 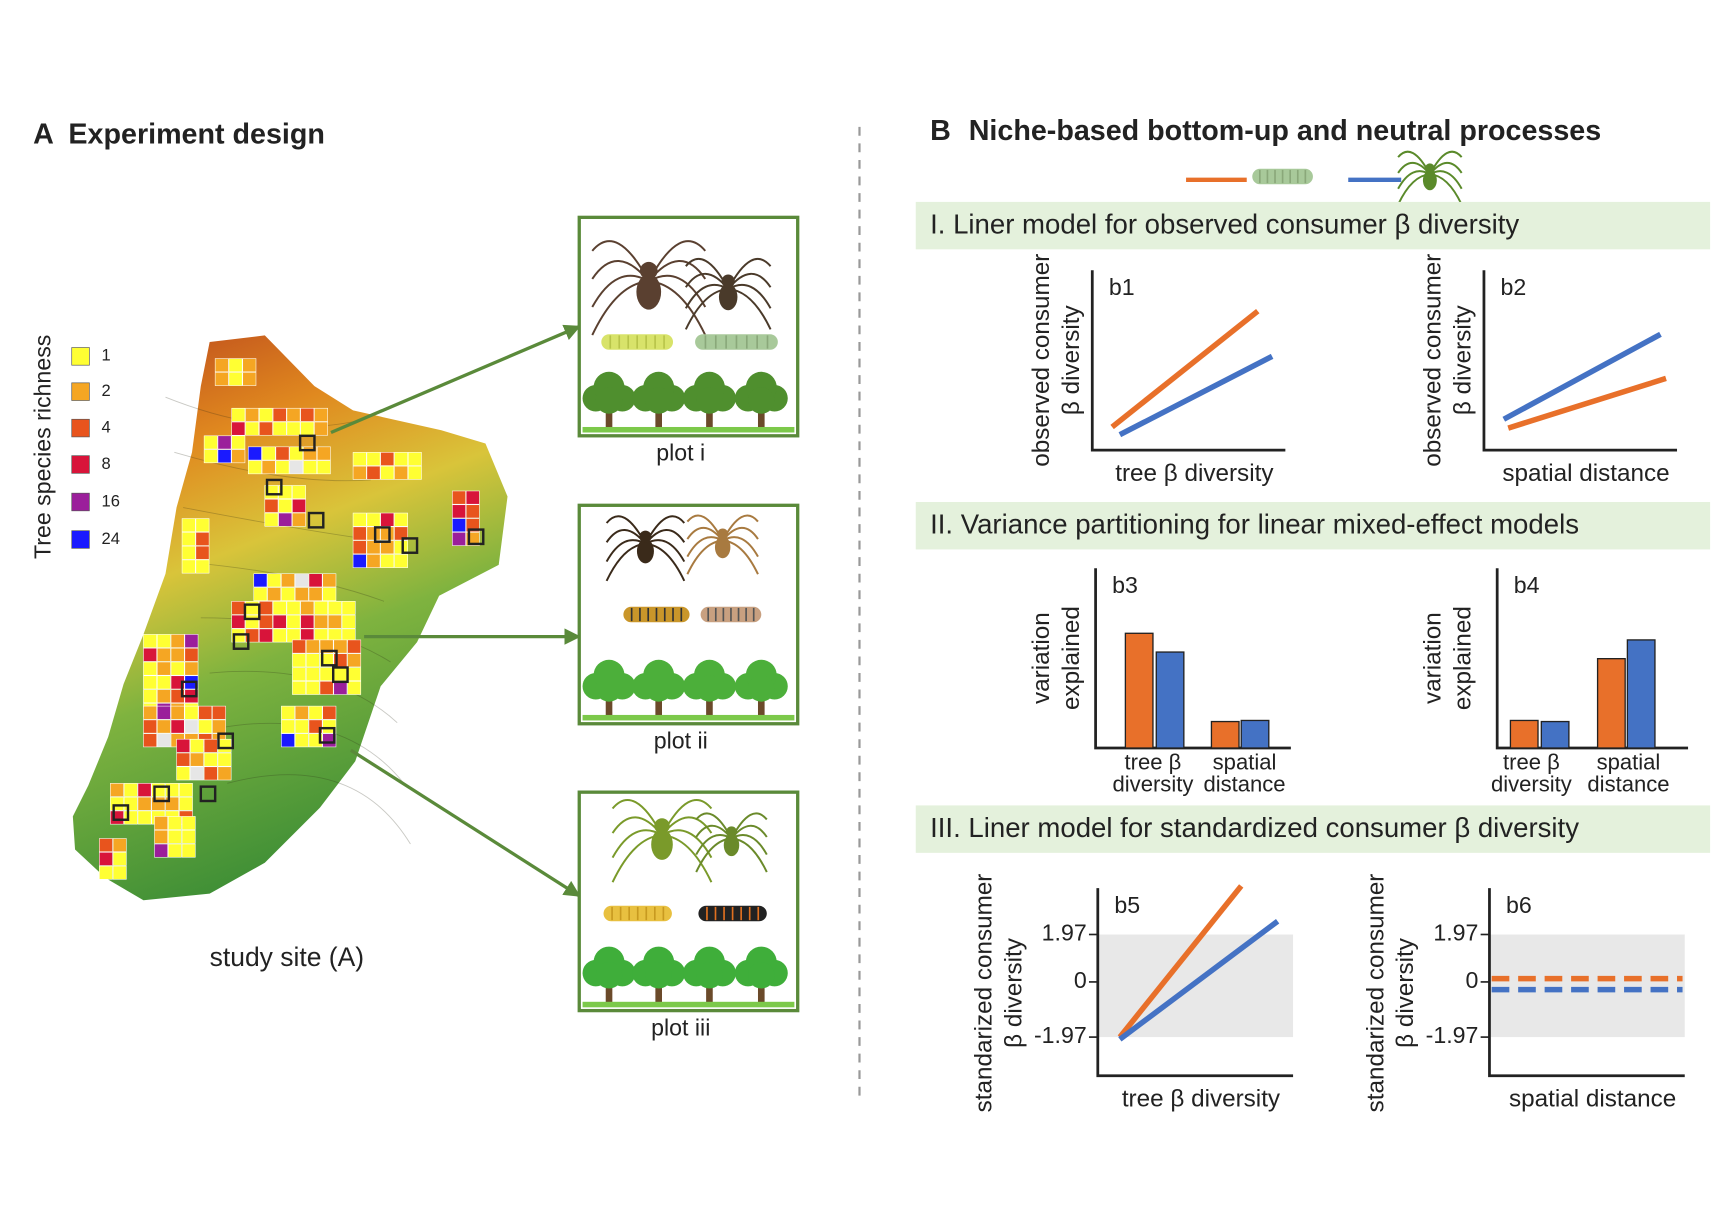 What do you see at coordinates (43, 134) in the screenshot?
I see `panel-label: A` at bounding box center [43, 134].